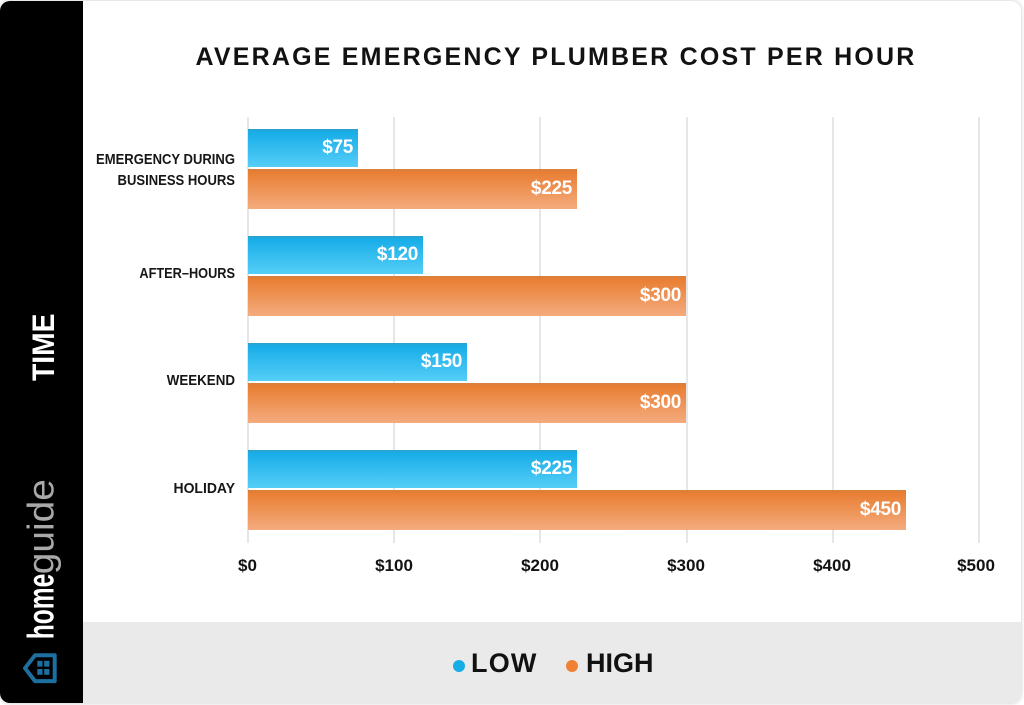 Image resolution: width=1024 pixels, height=705 pixels. Describe the element at coordinates (41, 607) in the screenshot. I see `svg-text: home` at that location.